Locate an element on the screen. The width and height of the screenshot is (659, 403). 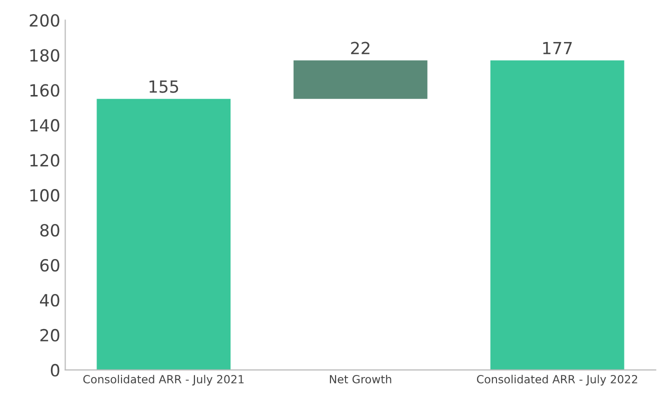
y-tick-label: 80 is located at coordinates (50, 230).